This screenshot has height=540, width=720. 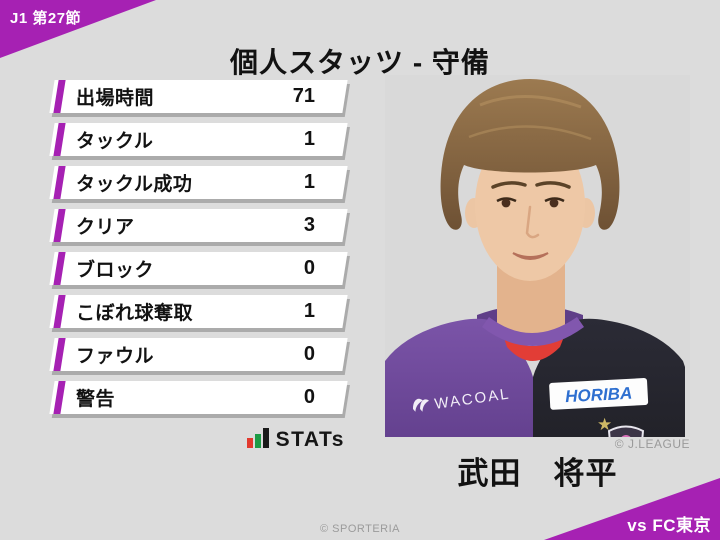 I want to click on stat-row-tackles-won: タックル成功 1, so click(x=198, y=182).